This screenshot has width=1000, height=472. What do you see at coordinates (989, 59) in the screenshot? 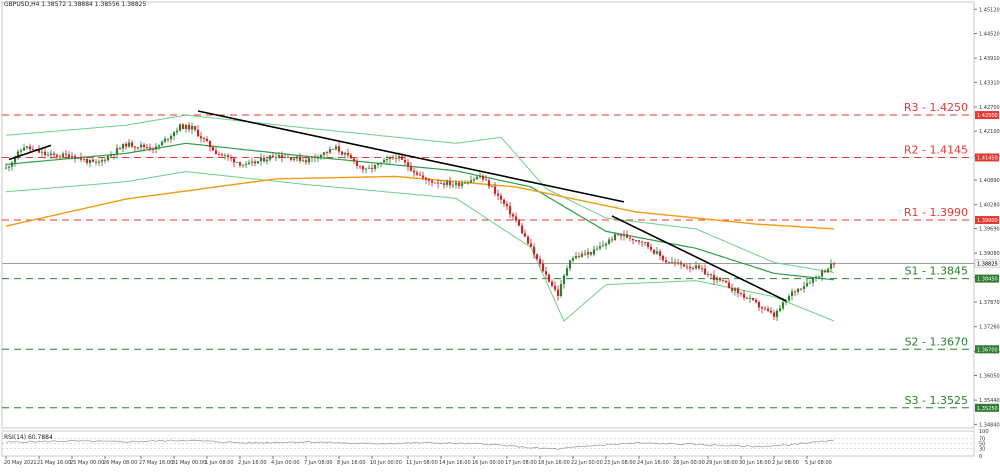
I see `y-tick-label: 1.43910` at bounding box center [989, 59].